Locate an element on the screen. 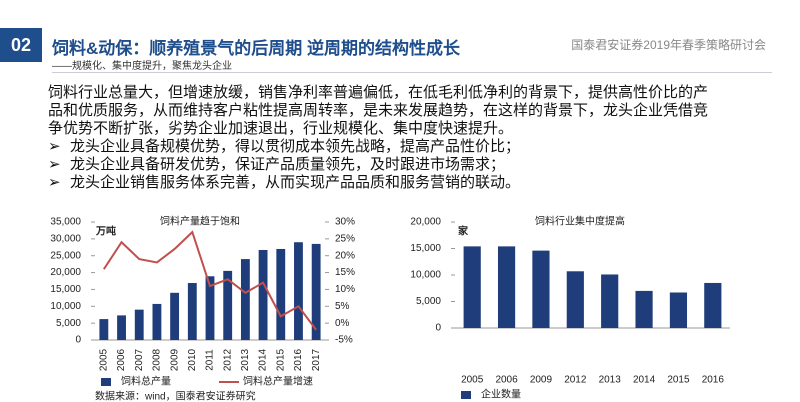 This screenshot has height=402, width=800. x-tick-label: 2008 is located at coordinates (157, 359).